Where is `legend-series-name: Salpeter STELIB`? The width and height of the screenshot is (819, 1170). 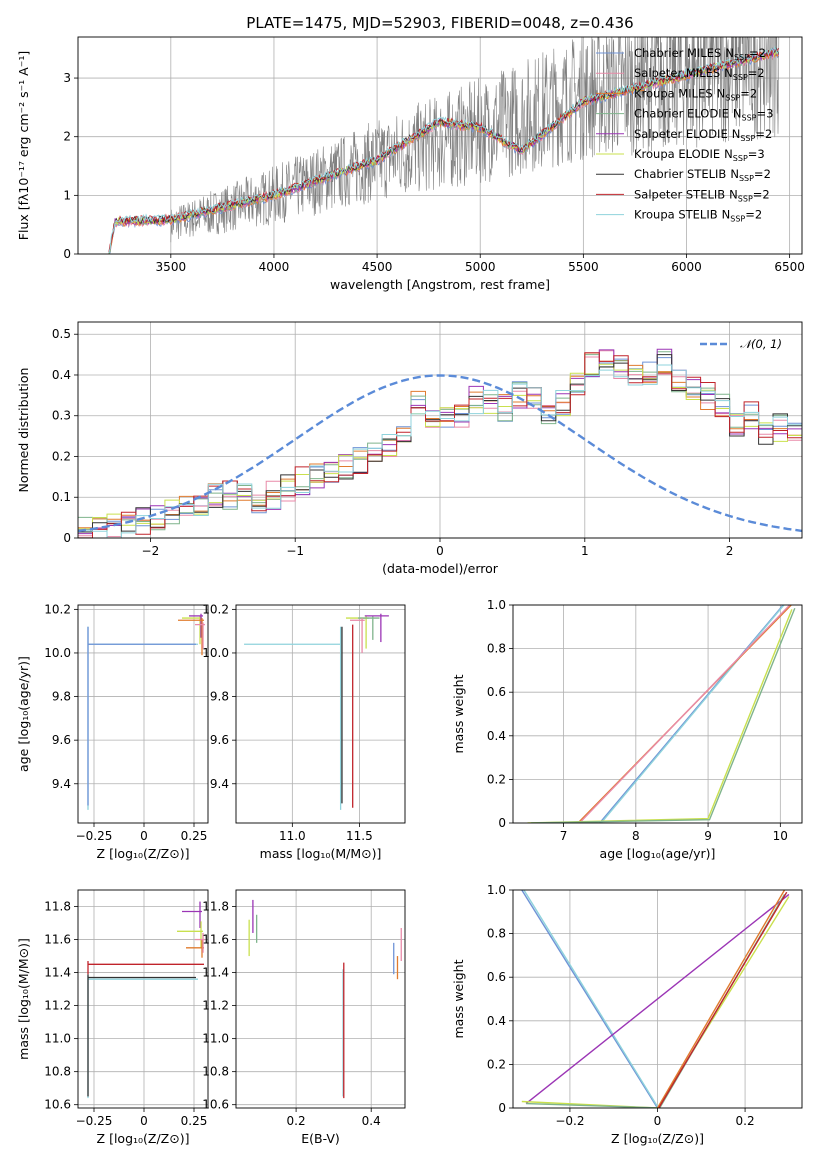 legend-series-name: Salpeter STELIB is located at coordinates (679, 194).